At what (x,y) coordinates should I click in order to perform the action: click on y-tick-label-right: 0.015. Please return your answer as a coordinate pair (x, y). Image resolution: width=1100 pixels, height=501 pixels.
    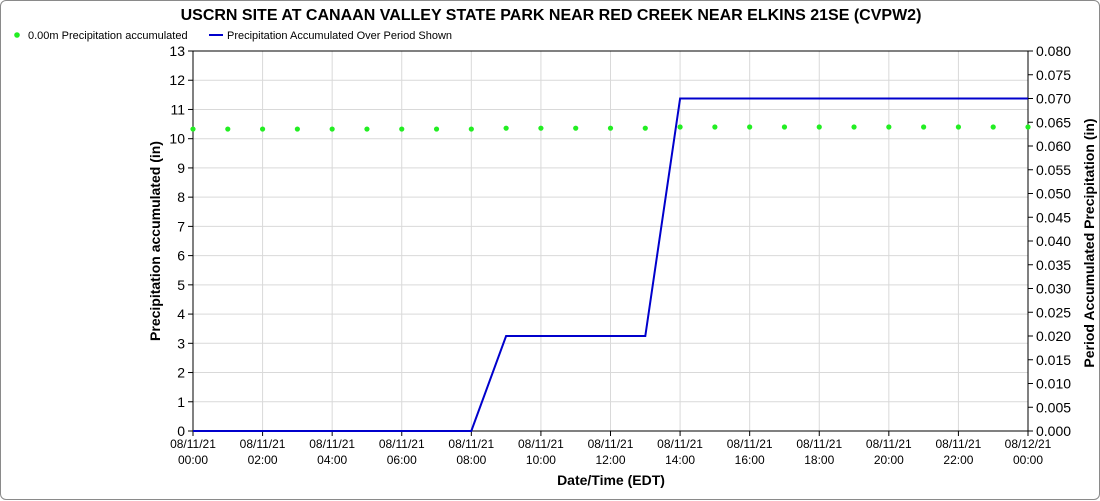
    Looking at the image, I should click on (1053, 360).